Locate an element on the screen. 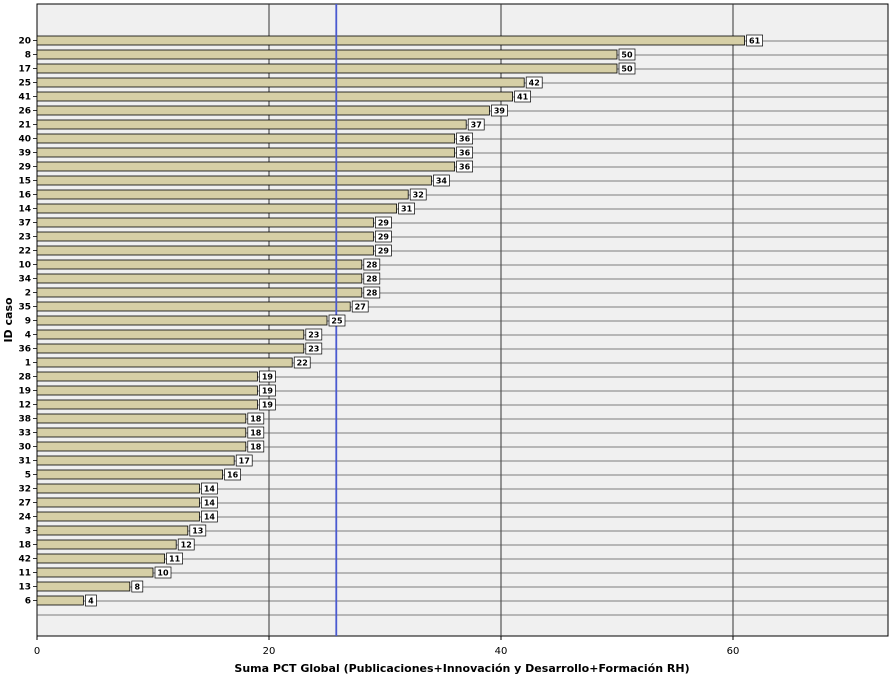 This screenshot has width=890, height=679. y-tick-label: 9 is located at coordinates (28, 322).